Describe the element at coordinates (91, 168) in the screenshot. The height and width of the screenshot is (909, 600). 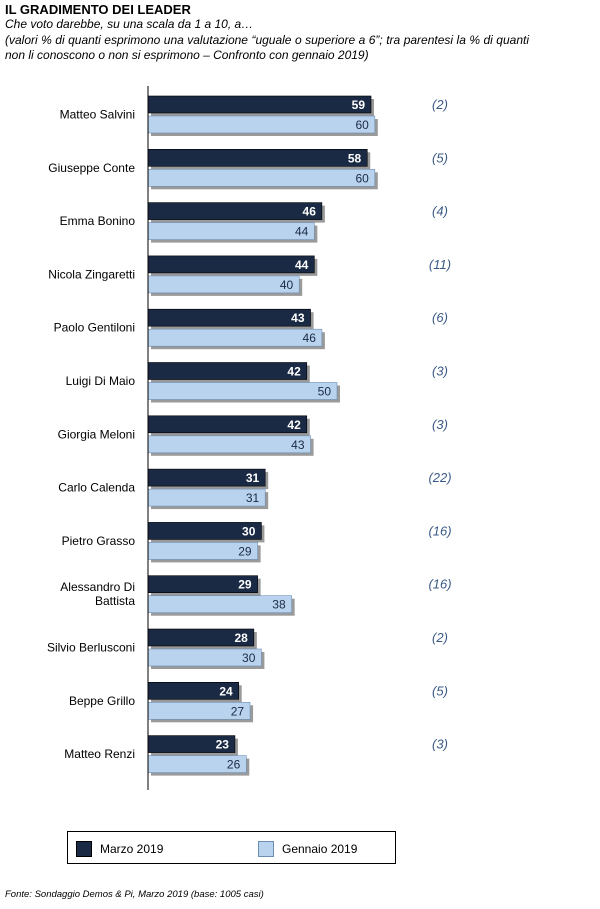
I see `category-label: Giuseppe Conte` at that location.